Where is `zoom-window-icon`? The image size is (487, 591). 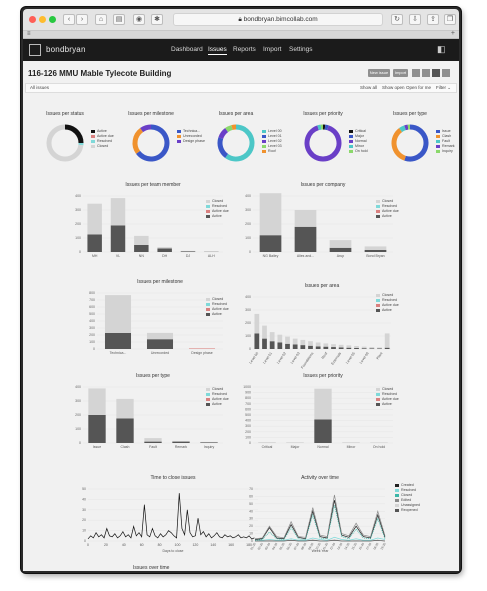 zoom-window-icon is located at coordinates (52, 19).